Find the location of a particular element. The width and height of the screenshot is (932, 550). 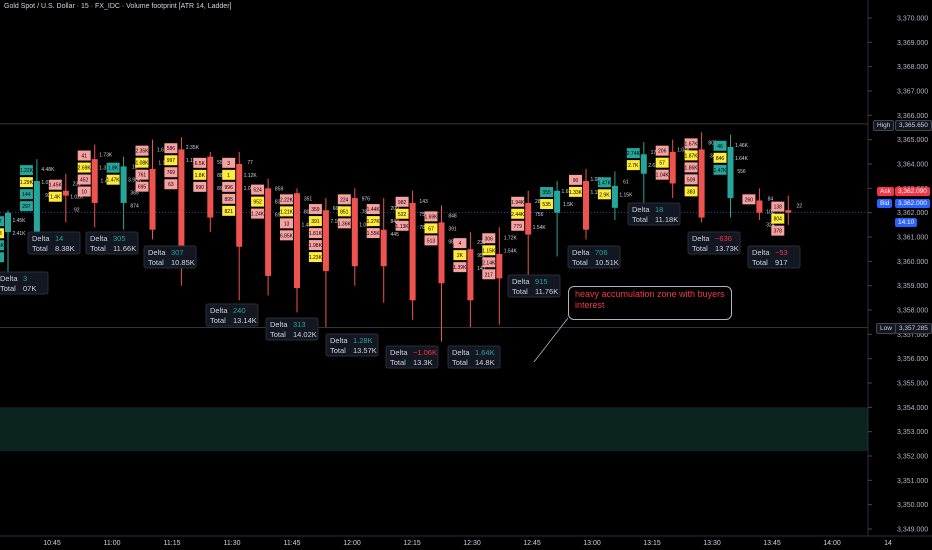

footprint-ask-value: 391 is located at coordinates (452, 229).